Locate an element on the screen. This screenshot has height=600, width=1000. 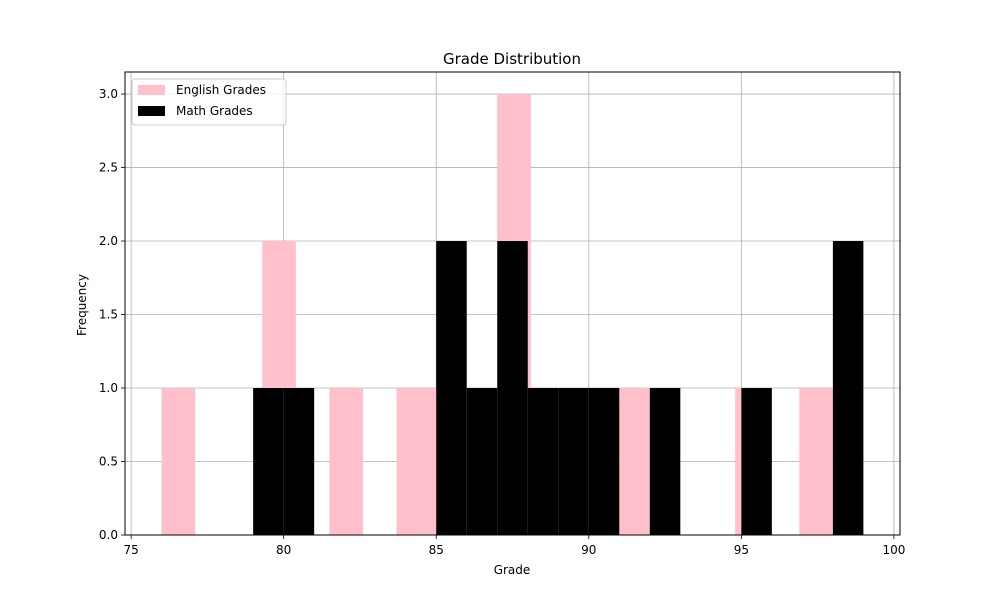
legend: English Grades Math Grades is located at coordinates (209, 102).